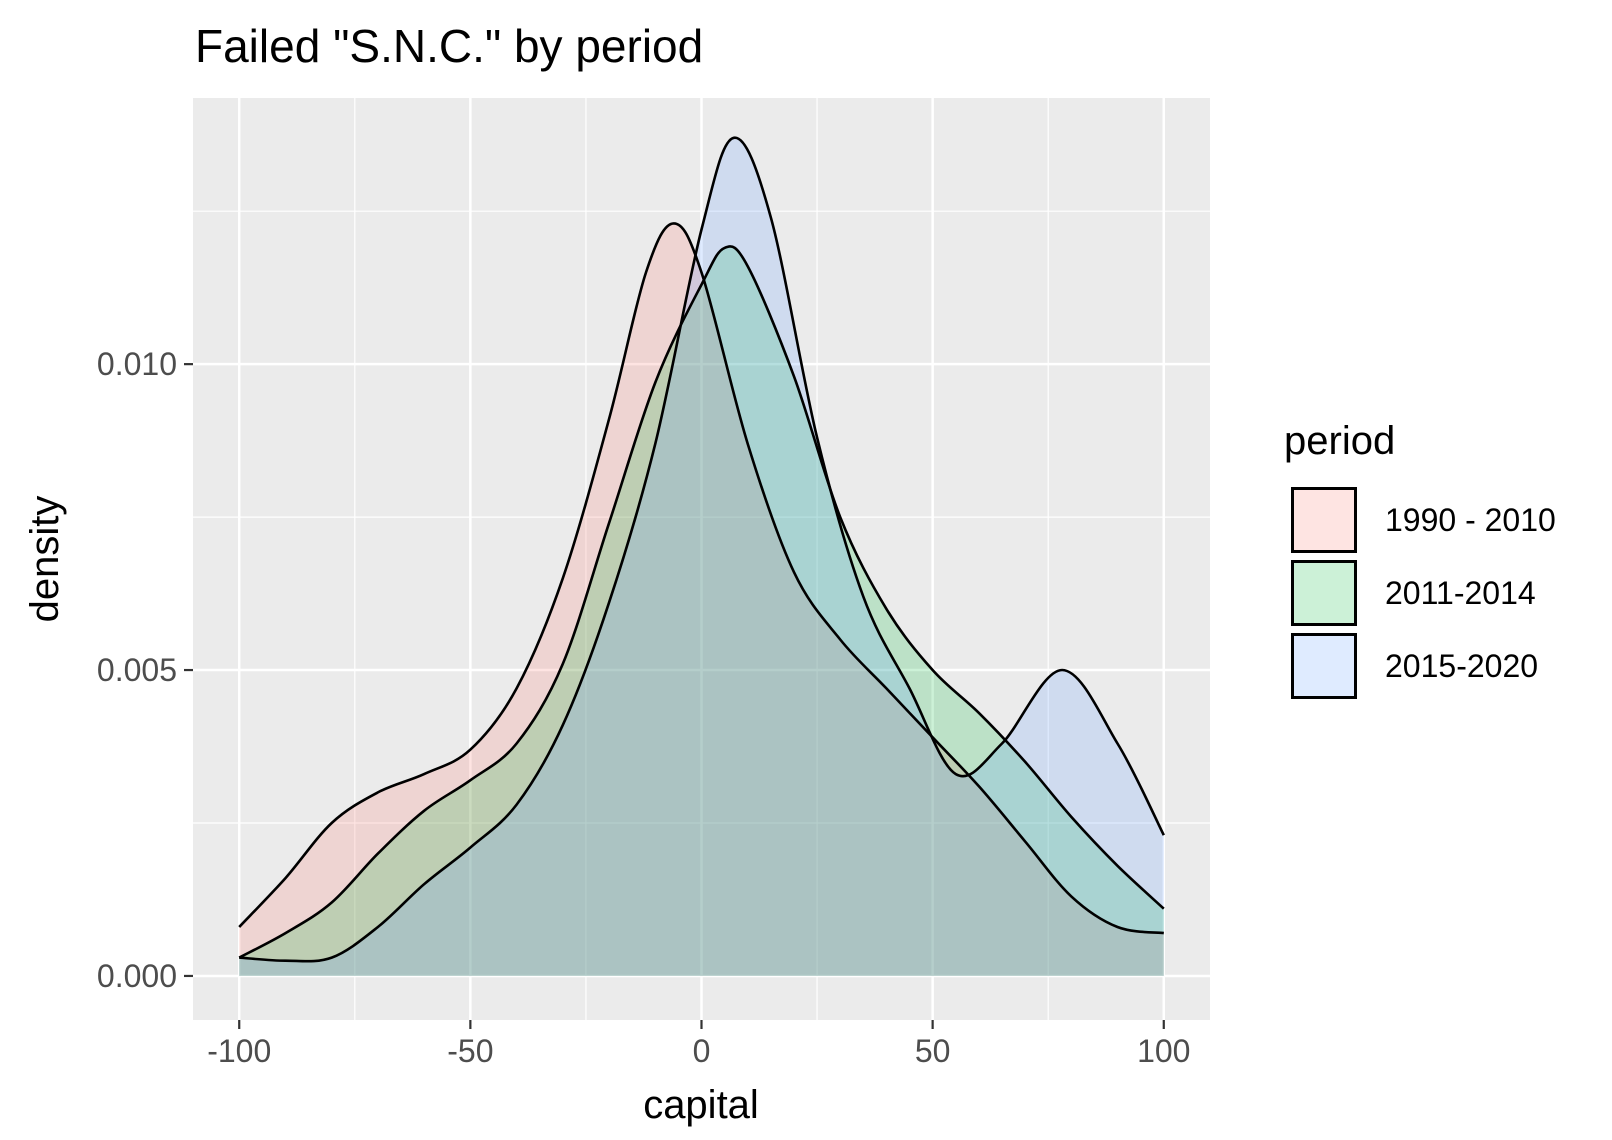 The height and width of the screenshot is (1140, 1612). I want to click on y-tick-label: 0.005, so click(137, 670).